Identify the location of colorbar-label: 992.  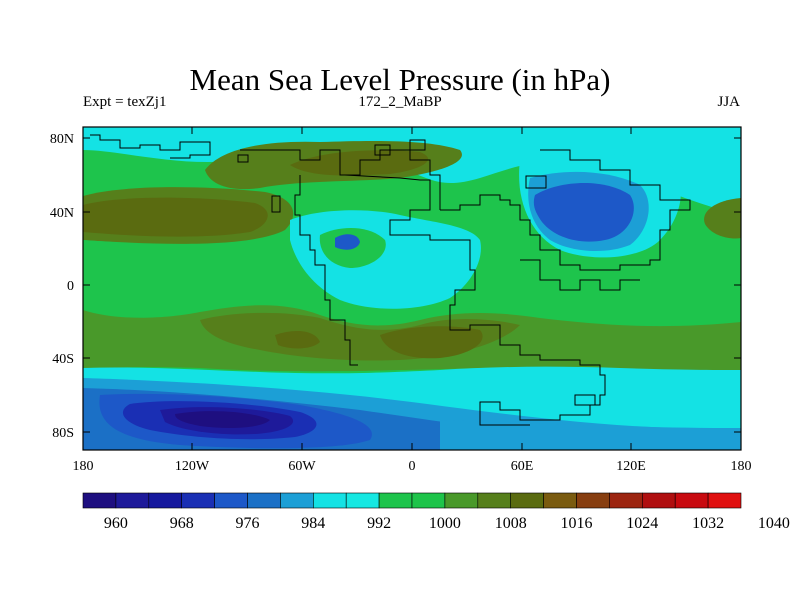
(379, 523).